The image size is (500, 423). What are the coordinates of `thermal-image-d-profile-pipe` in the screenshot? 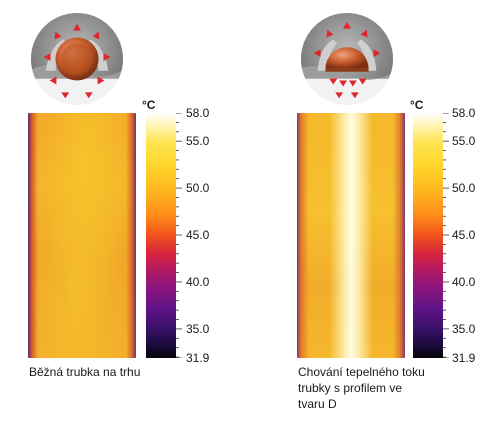 It's located at (351, 235).